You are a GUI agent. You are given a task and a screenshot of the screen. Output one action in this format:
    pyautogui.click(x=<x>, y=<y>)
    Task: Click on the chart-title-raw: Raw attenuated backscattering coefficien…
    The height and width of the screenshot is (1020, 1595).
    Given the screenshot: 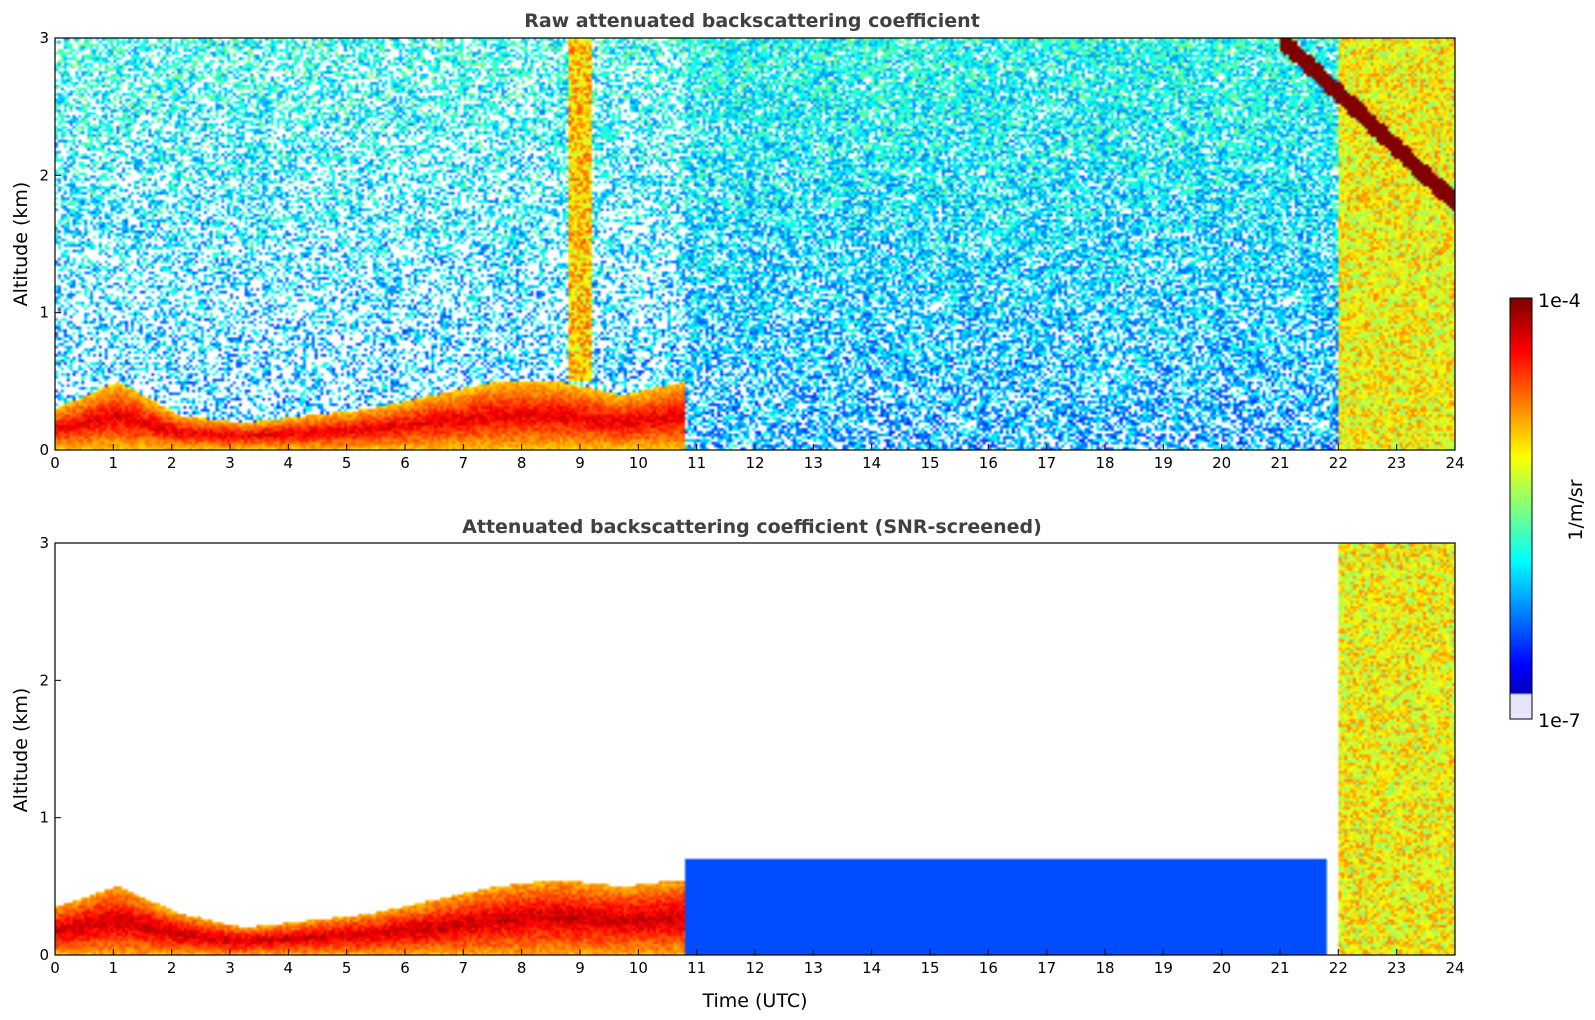 What is the action you would take?
    pyautogui.click(x=752, y=21)
    